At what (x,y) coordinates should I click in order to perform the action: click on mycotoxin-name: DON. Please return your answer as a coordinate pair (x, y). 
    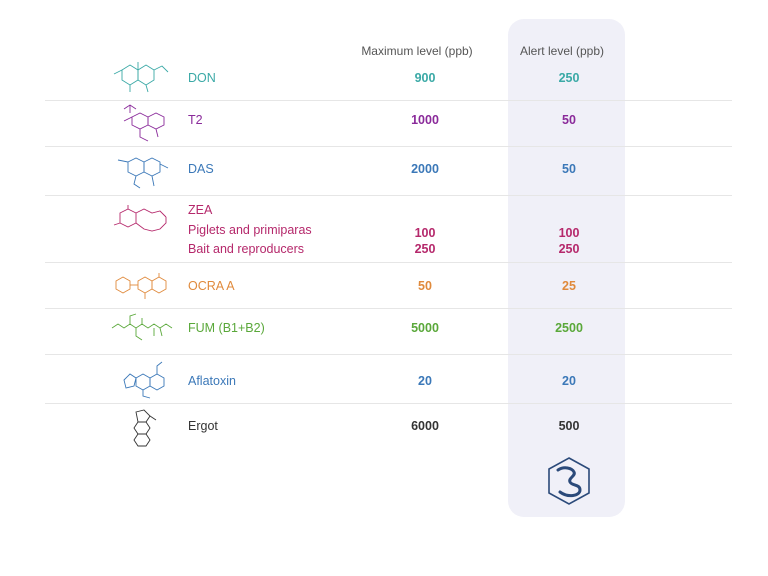
    Looking at the image, I should click on (202, 78).